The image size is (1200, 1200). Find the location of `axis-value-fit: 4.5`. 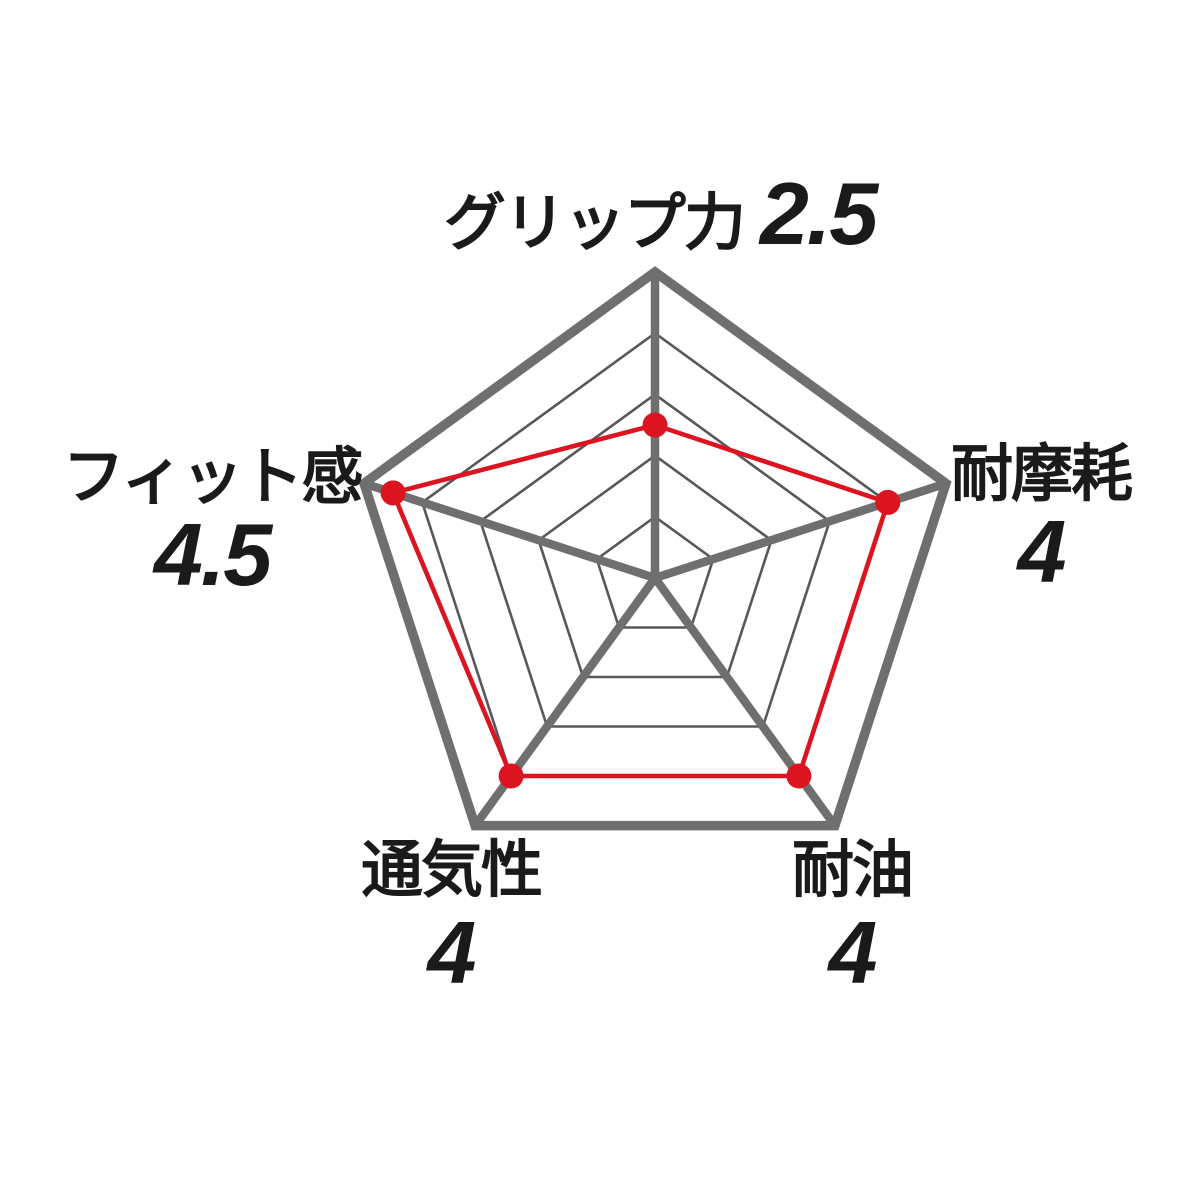

axis-value-fit: 4.5 is located at coordinates (212, 554).